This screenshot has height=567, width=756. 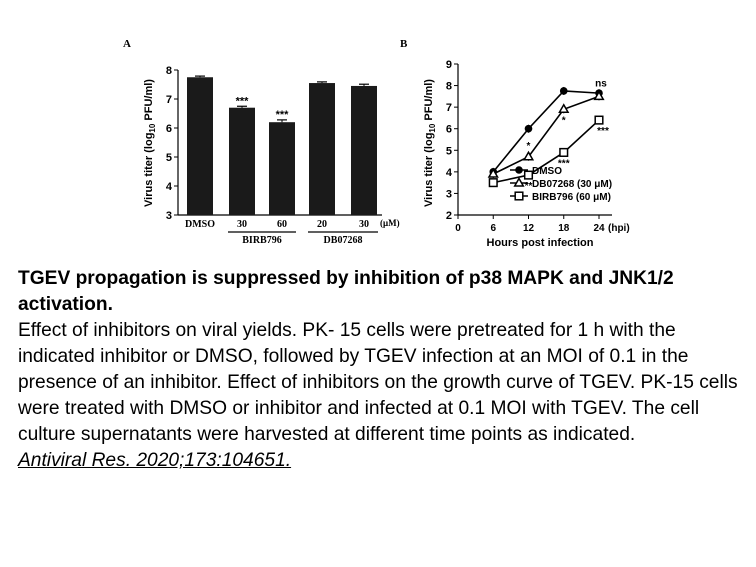 What do you see at coordinates (571, 197) in the screenshot?
I see `b-legend-label-2: BIRB796 (60 μM)` at bounding box center [571, 197].